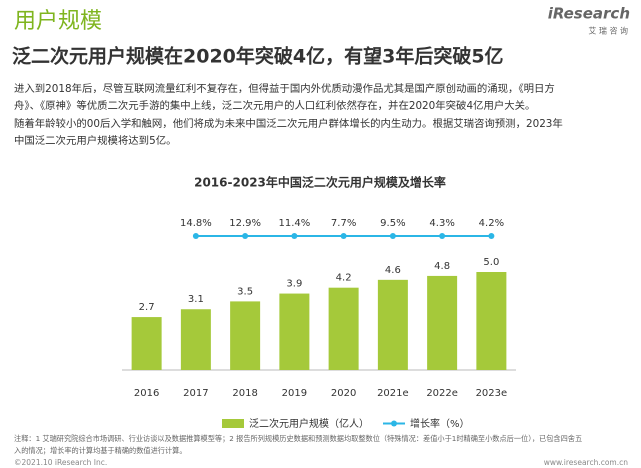  Describe the element at coordinates (440, 423) in the screenshot. I see `legend-label: 增长率（%）` at that location.